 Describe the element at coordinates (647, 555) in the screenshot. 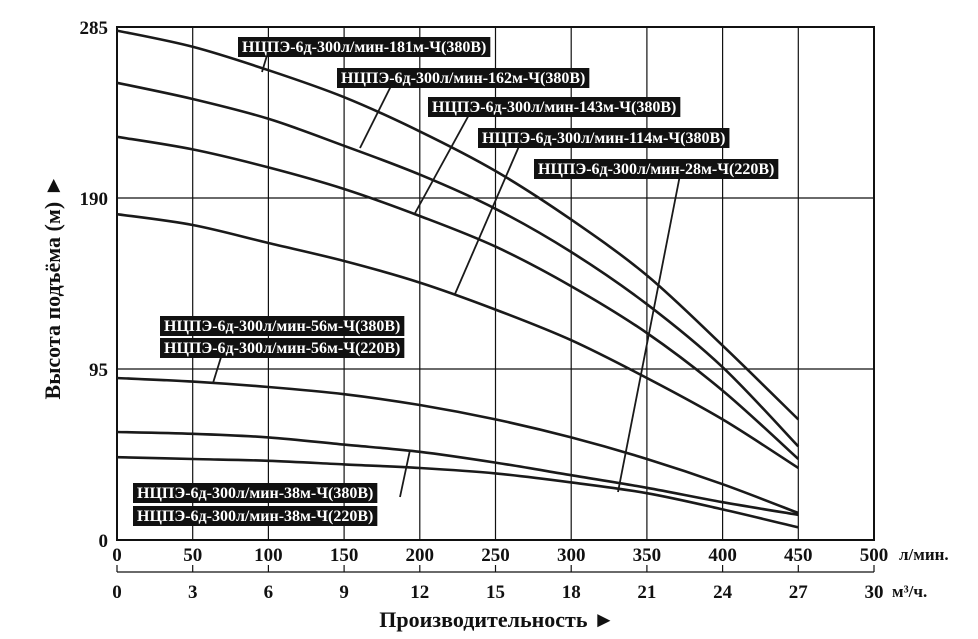

I see `x-tick-label: 350` at that location.